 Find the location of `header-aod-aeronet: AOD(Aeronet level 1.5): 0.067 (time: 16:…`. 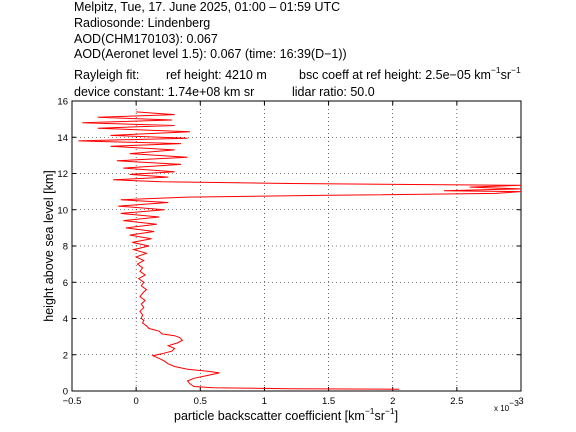

header-aod-aeronet: AOD(Aeronet level 1.5): 0.067 (time: 16:… is located at coordinates (210, 54).